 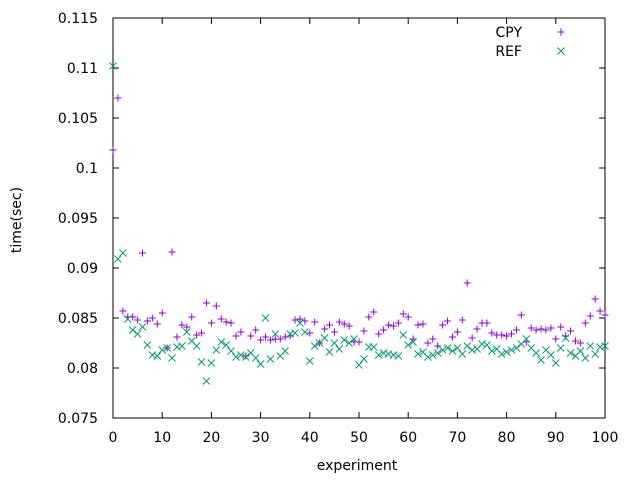 What do you see at coordinates (561, 51) in the screenshot?
I see `legend-marker-ref` at bounding box center [561, 51].